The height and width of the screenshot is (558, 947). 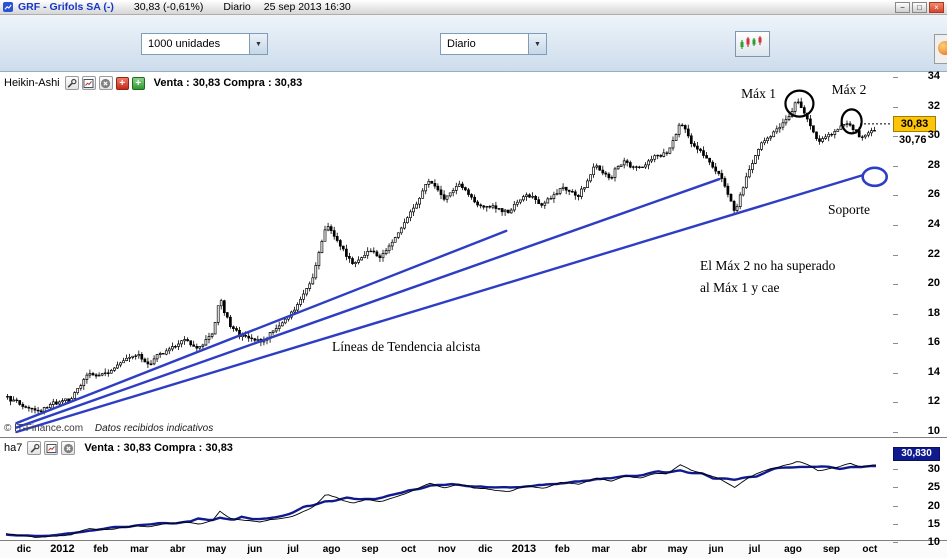 What do you see at coordinates (902, 7) in the screenshot?
I see `minimize-button: −` at bounding box center [902, 7].